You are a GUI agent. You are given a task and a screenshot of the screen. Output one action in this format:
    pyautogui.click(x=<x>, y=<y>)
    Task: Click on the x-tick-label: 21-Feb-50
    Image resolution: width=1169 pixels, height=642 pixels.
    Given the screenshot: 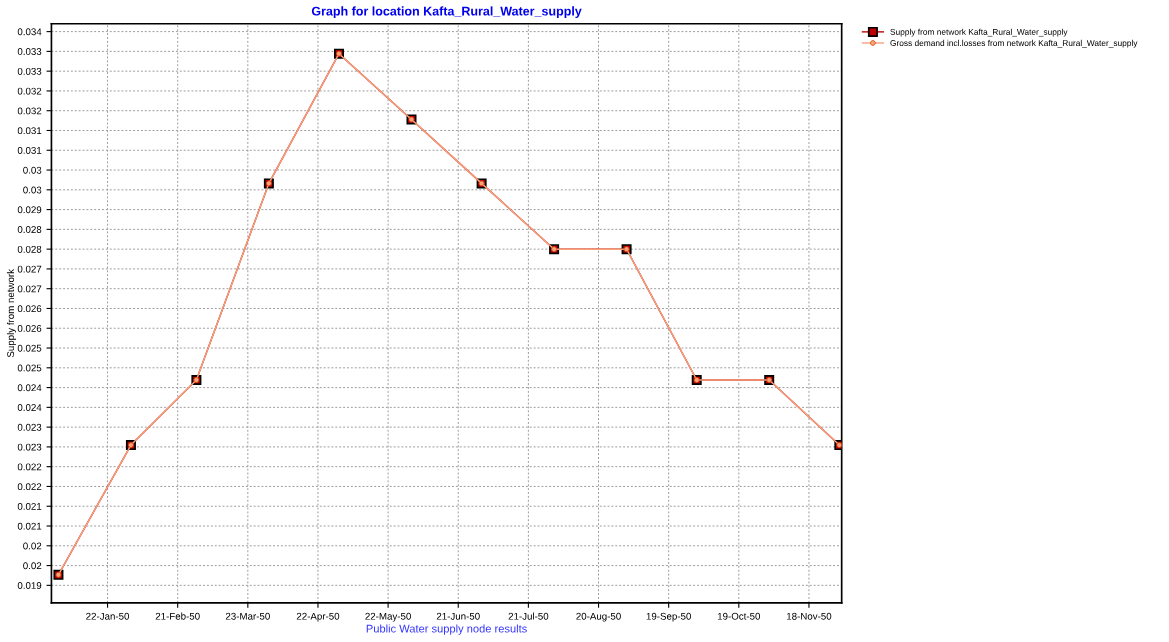 What is the action you would take?
    pyautogui.click(x=177, y=616)
    